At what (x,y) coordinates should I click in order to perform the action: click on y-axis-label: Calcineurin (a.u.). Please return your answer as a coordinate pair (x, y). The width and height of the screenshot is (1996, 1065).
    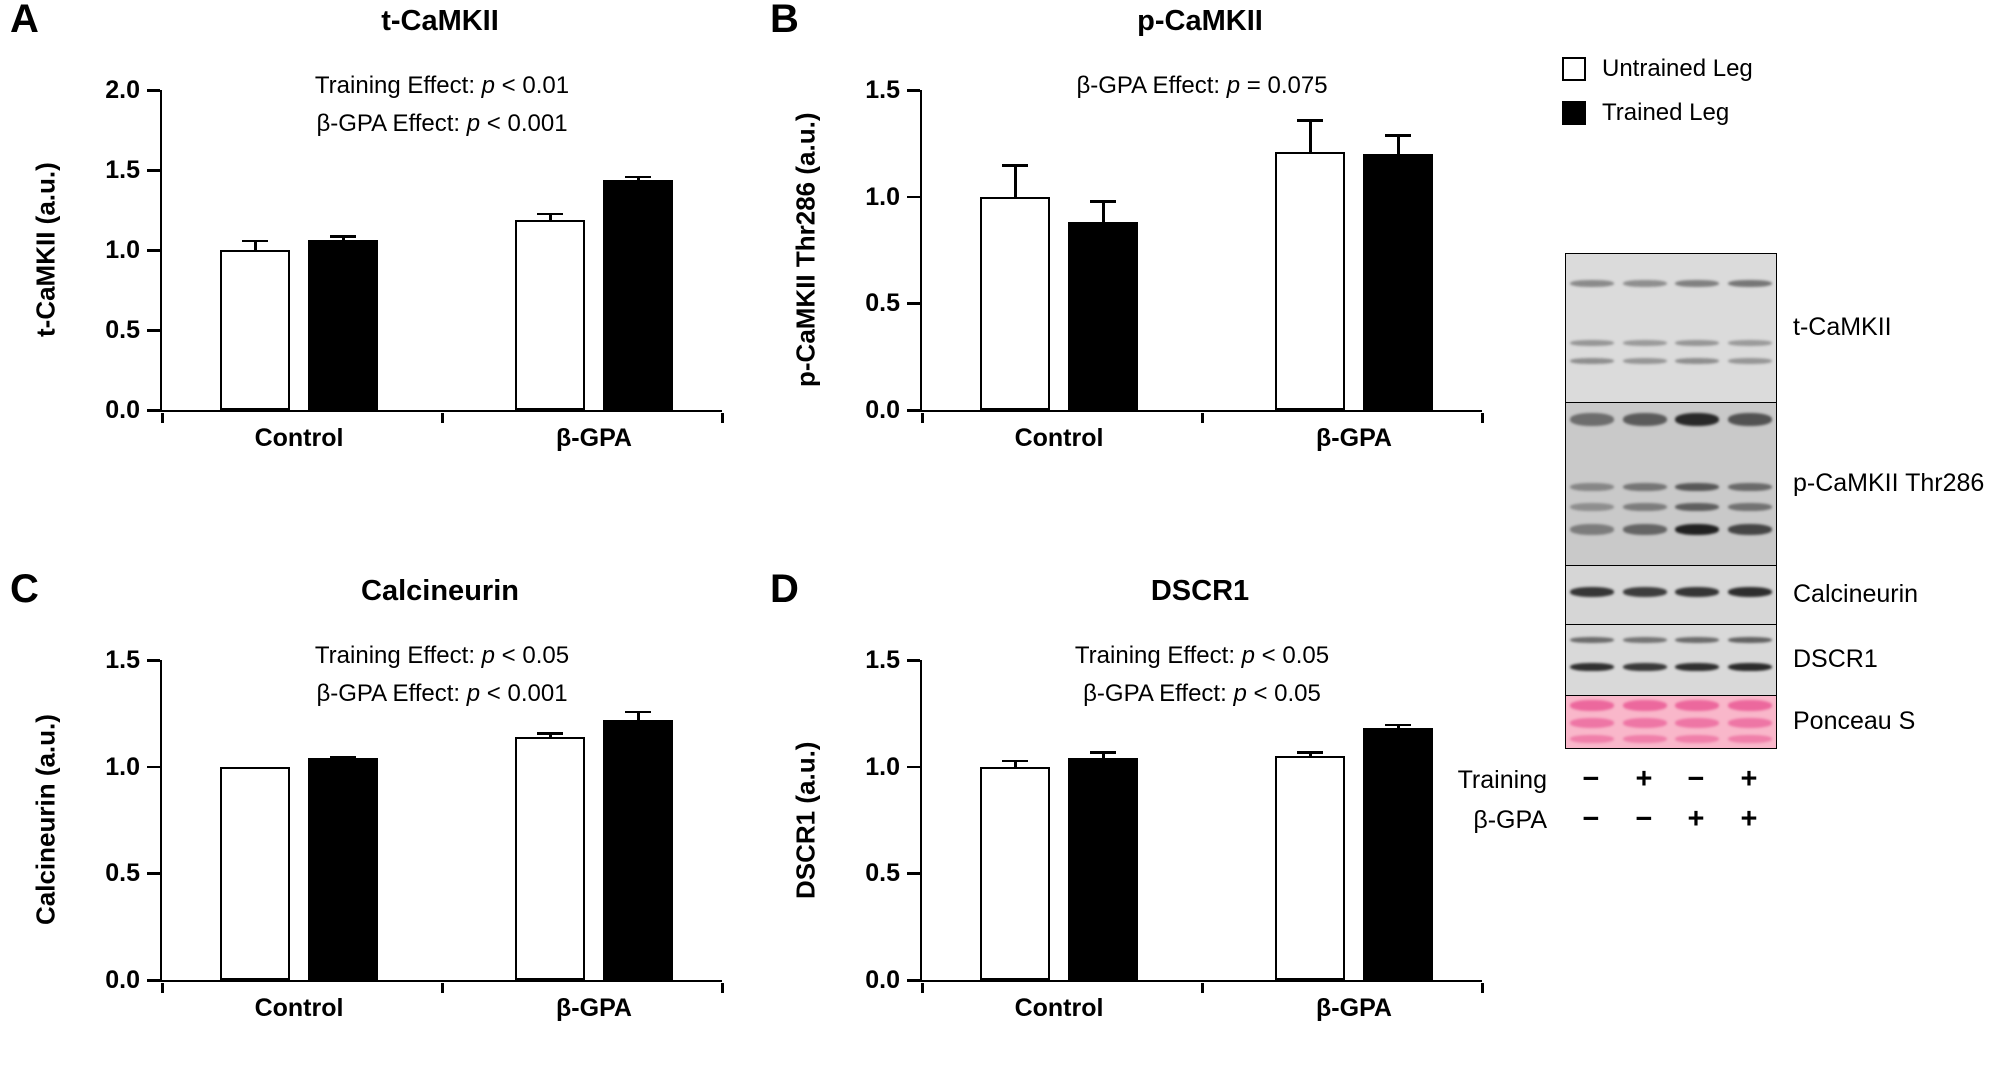
    Looking at the image, I should click on (45, 820).